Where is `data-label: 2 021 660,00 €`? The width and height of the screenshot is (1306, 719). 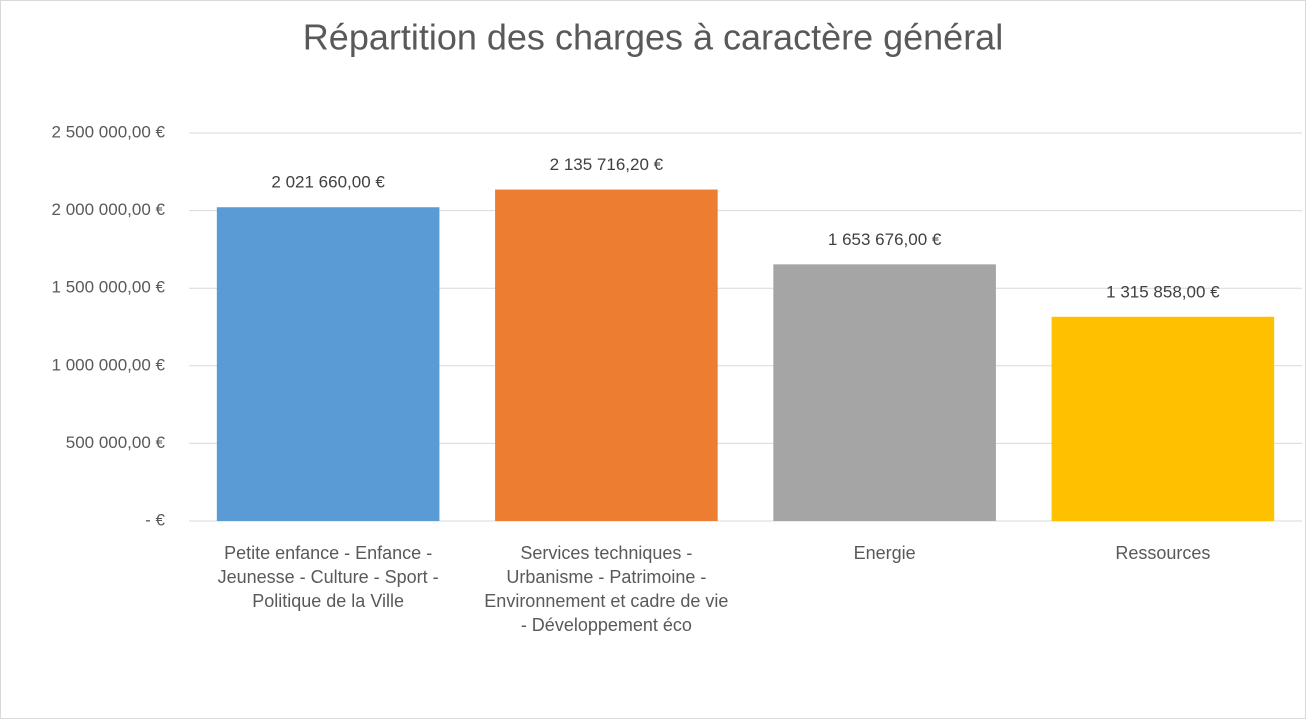 data-label: 2 021 660,00 € is located at coordinates (328, 182).